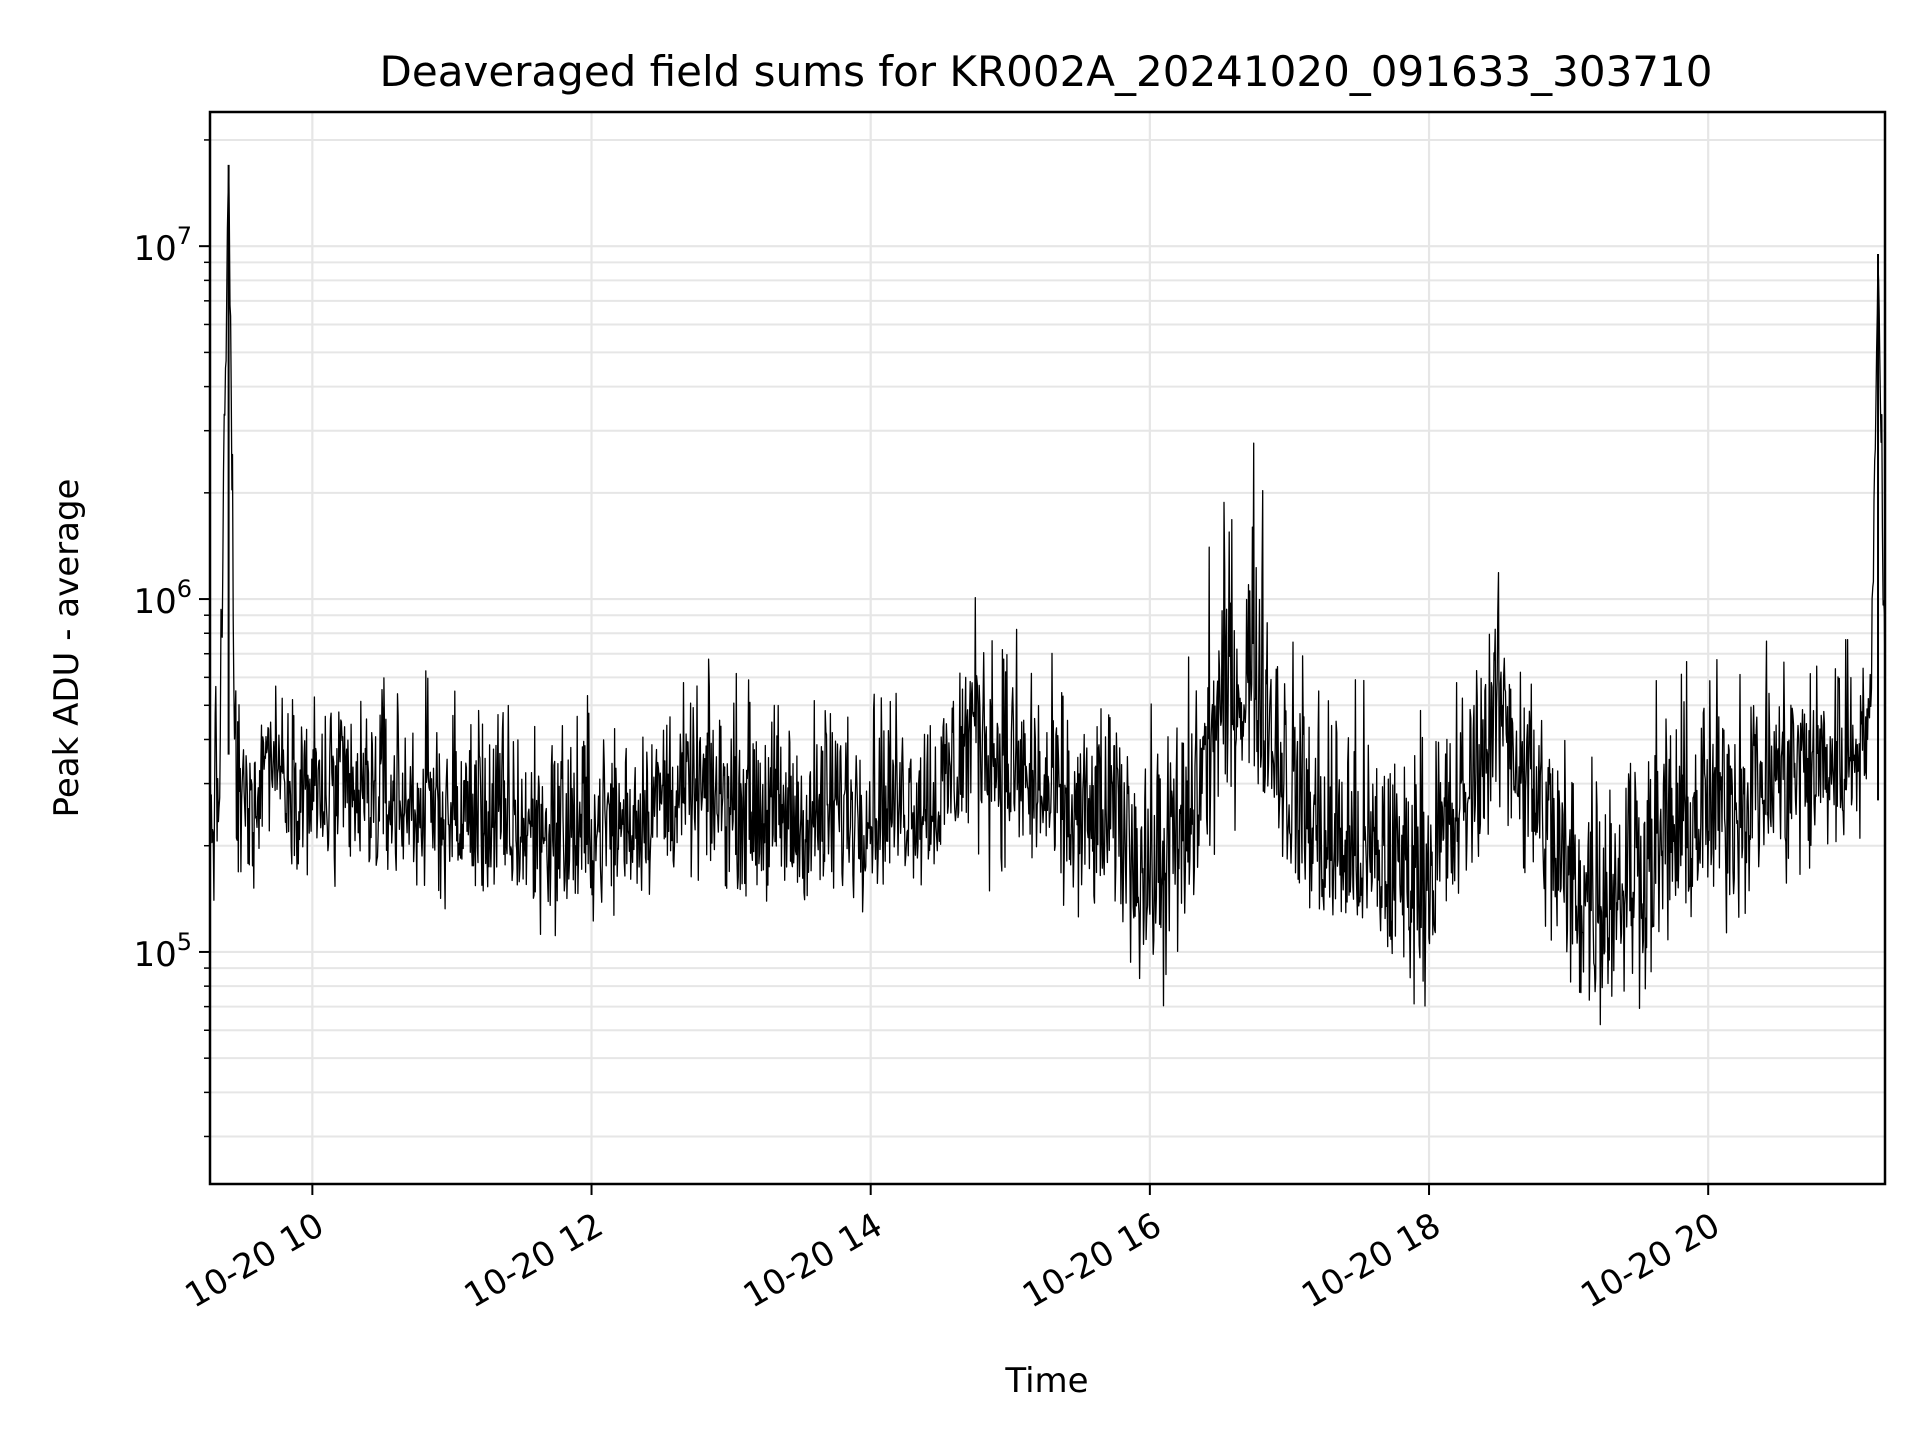  What do you see at coordinates (1046, 1381) in the screenshot?
I see `x-axis-label: Time` at bounding box center [1046, 1381].